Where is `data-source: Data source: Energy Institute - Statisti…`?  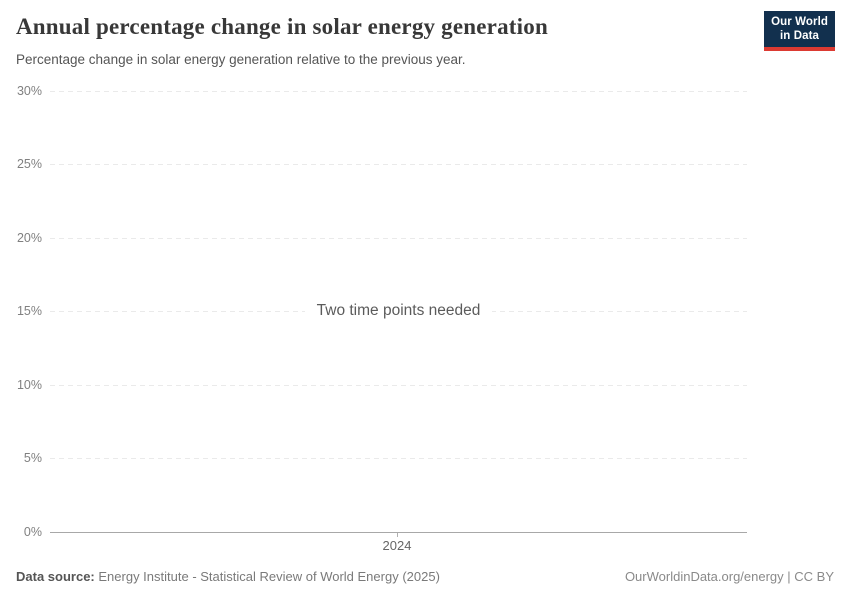 data-source: Data source: Energy Institute - Statisti… is located at coordinates (228, 576).